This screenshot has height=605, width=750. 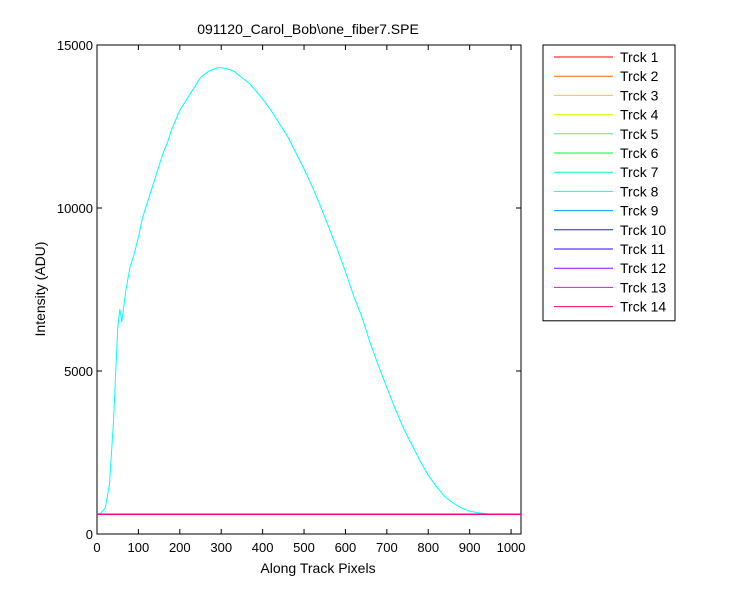 What do you see at coordinates (40, 289) in the screenshot?
I see `y-axis-label: Intensity (ADU)` at bounding box center [40, 289].